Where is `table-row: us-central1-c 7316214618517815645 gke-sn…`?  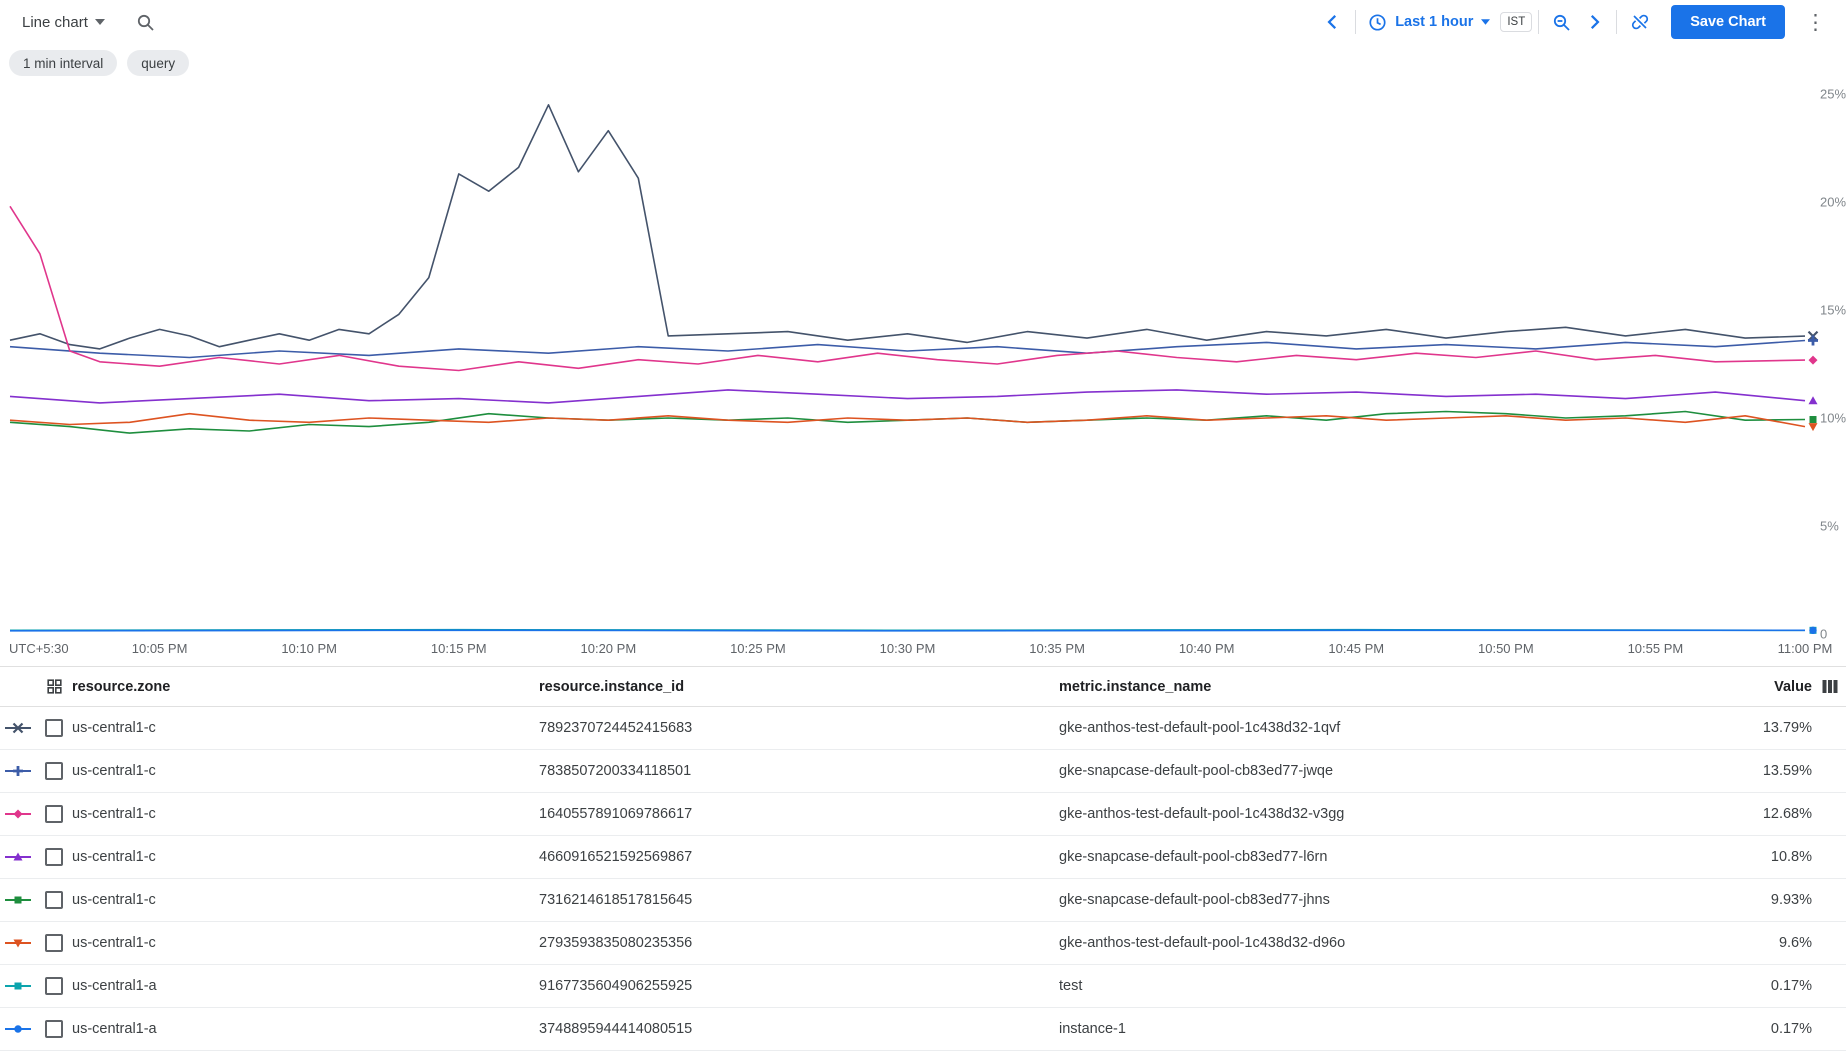 table-row: us-central1-c 7316214618517815645 gke-sn… is located at coordinates (923, 900).